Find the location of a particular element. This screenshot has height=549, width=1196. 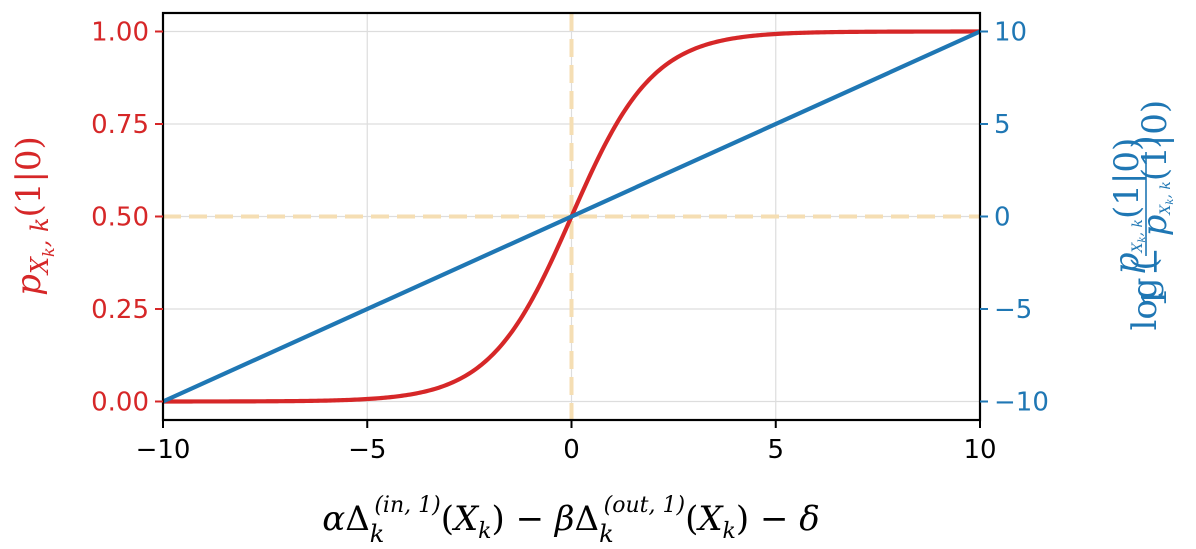

left-y-tick-label: 0.00 is located at coordinates (120, 403).